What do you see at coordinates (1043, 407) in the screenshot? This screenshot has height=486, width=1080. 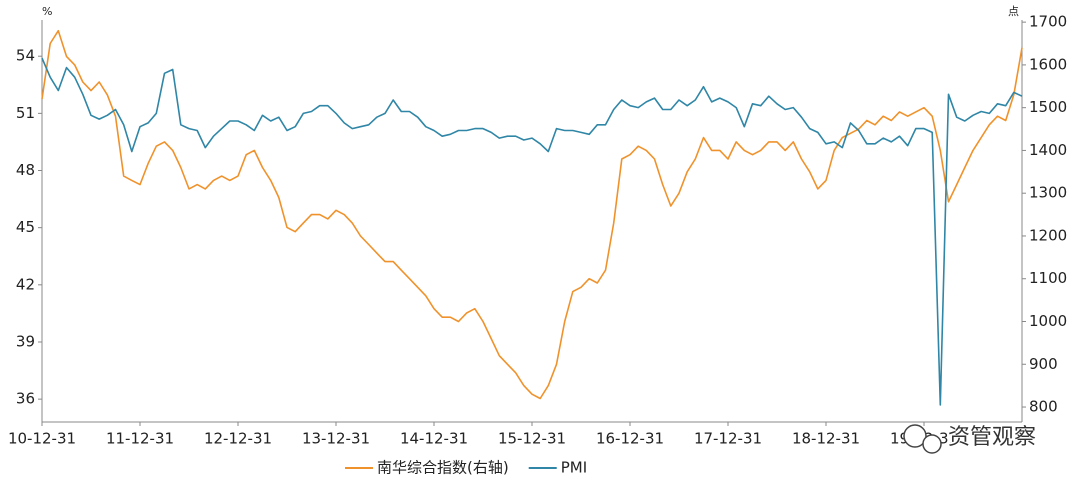 I see `y2-tick-label: 800` at bounding box center [1043, 407].